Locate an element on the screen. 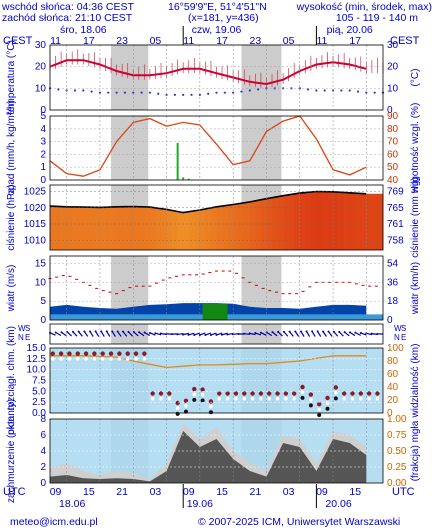 The width and height of the screenshot is (434, 530). y-tick-label-right: 20 is located at coordinates (393, 400).